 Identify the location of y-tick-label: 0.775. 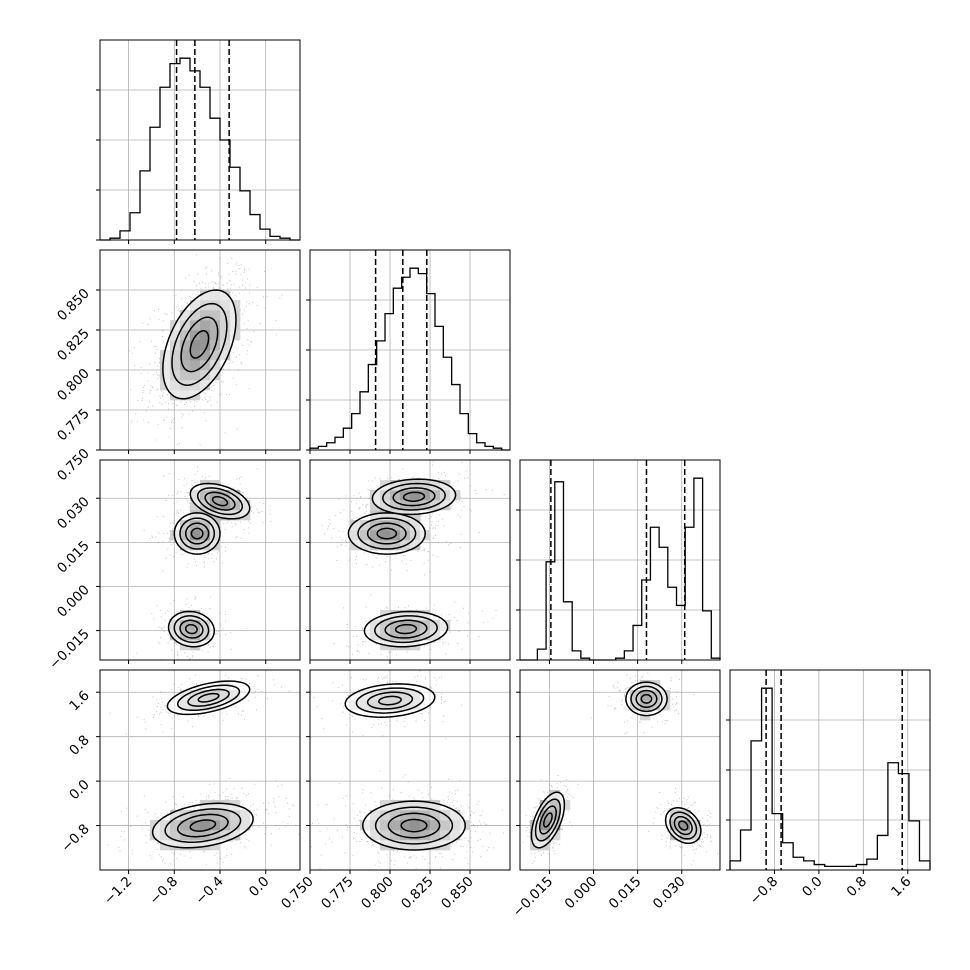
(73, 425).